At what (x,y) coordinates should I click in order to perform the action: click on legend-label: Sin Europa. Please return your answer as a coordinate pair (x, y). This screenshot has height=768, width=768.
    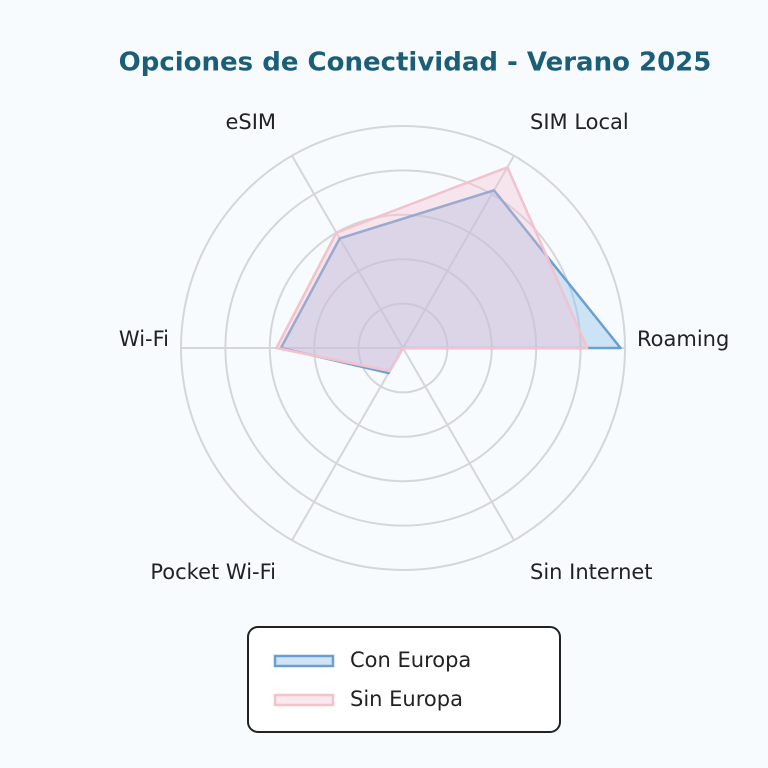
    Looking at the image, I should click on (406, 699).